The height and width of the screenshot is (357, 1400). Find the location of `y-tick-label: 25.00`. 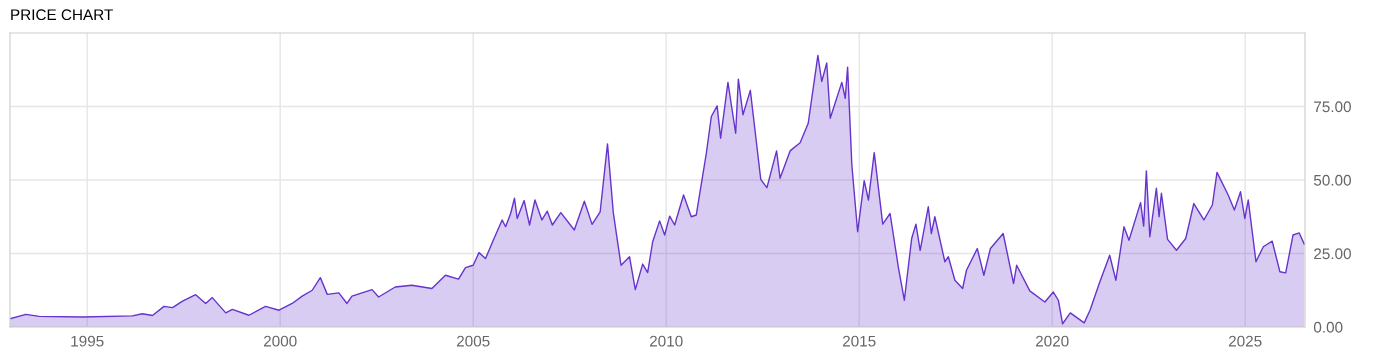

y-tick-label: 25.00 is located at coordinates (1332, 254).